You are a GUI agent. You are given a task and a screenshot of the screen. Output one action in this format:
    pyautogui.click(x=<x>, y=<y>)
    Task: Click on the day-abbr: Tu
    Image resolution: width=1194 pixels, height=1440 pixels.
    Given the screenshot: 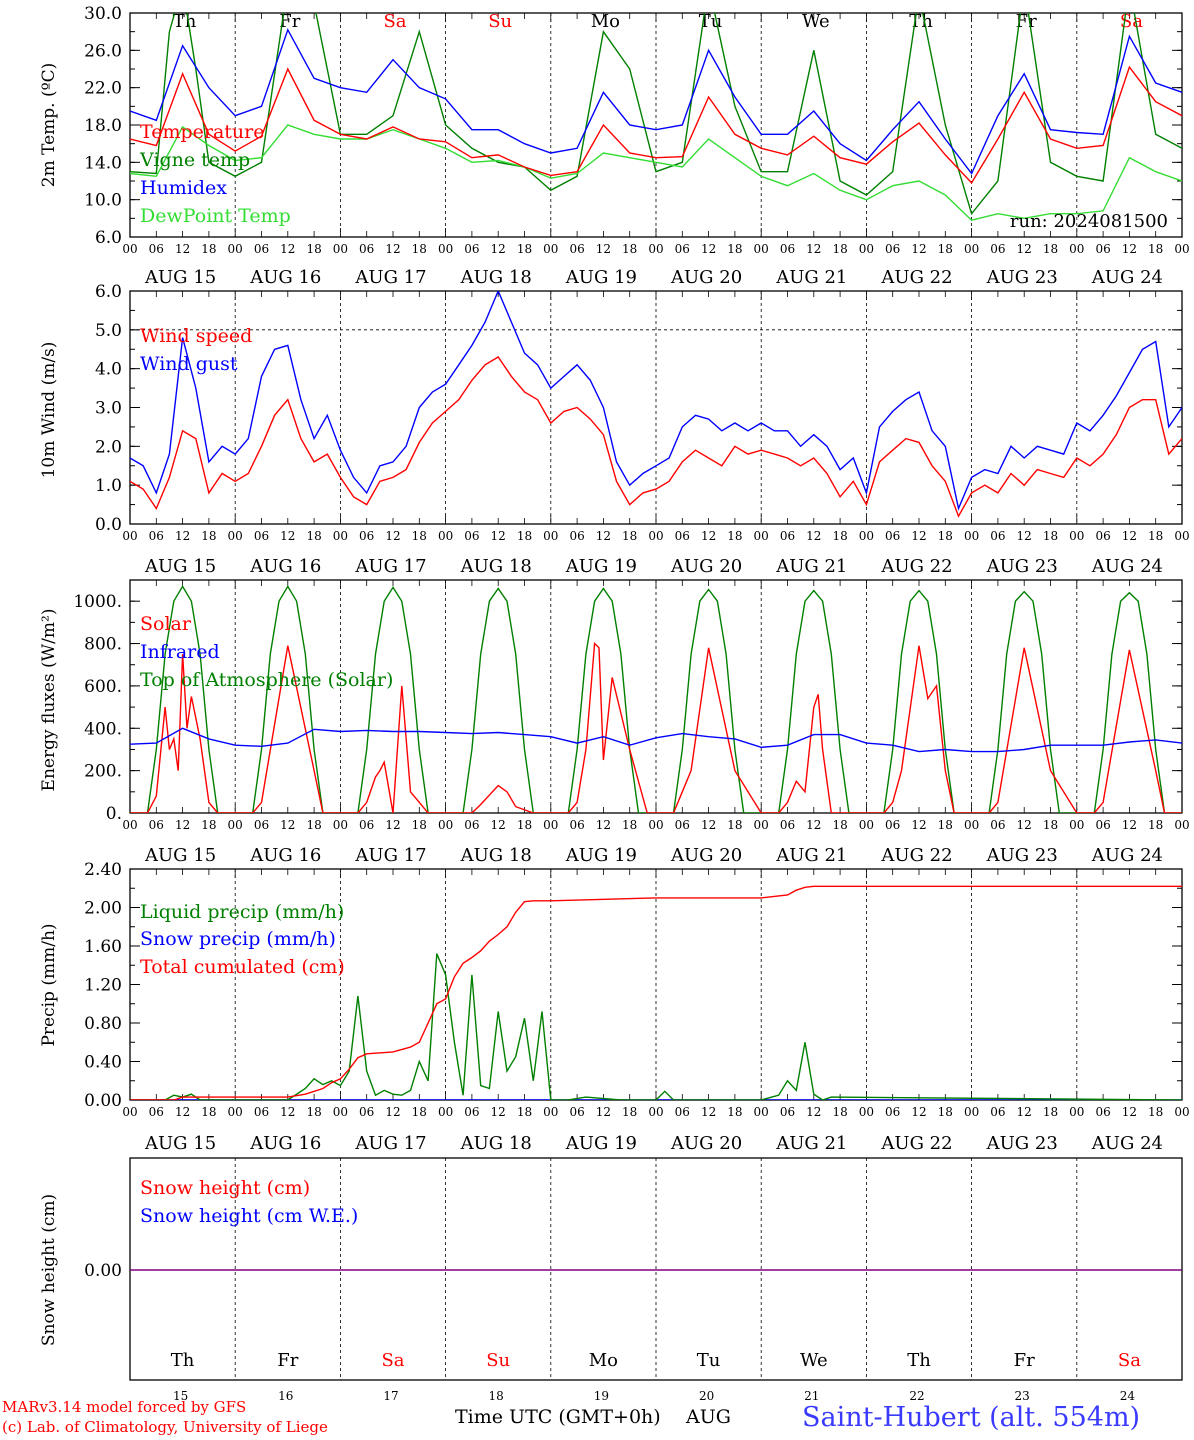 What is the action you would take?
    pyautogui.click(x=709, y=1360)
    